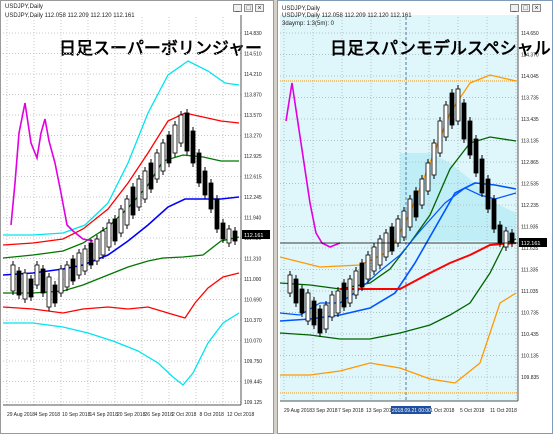 The width and height of the screenshot is (553, 434). I want to click on date-tick-label: 26 Sep 2018, so click(159, 415).